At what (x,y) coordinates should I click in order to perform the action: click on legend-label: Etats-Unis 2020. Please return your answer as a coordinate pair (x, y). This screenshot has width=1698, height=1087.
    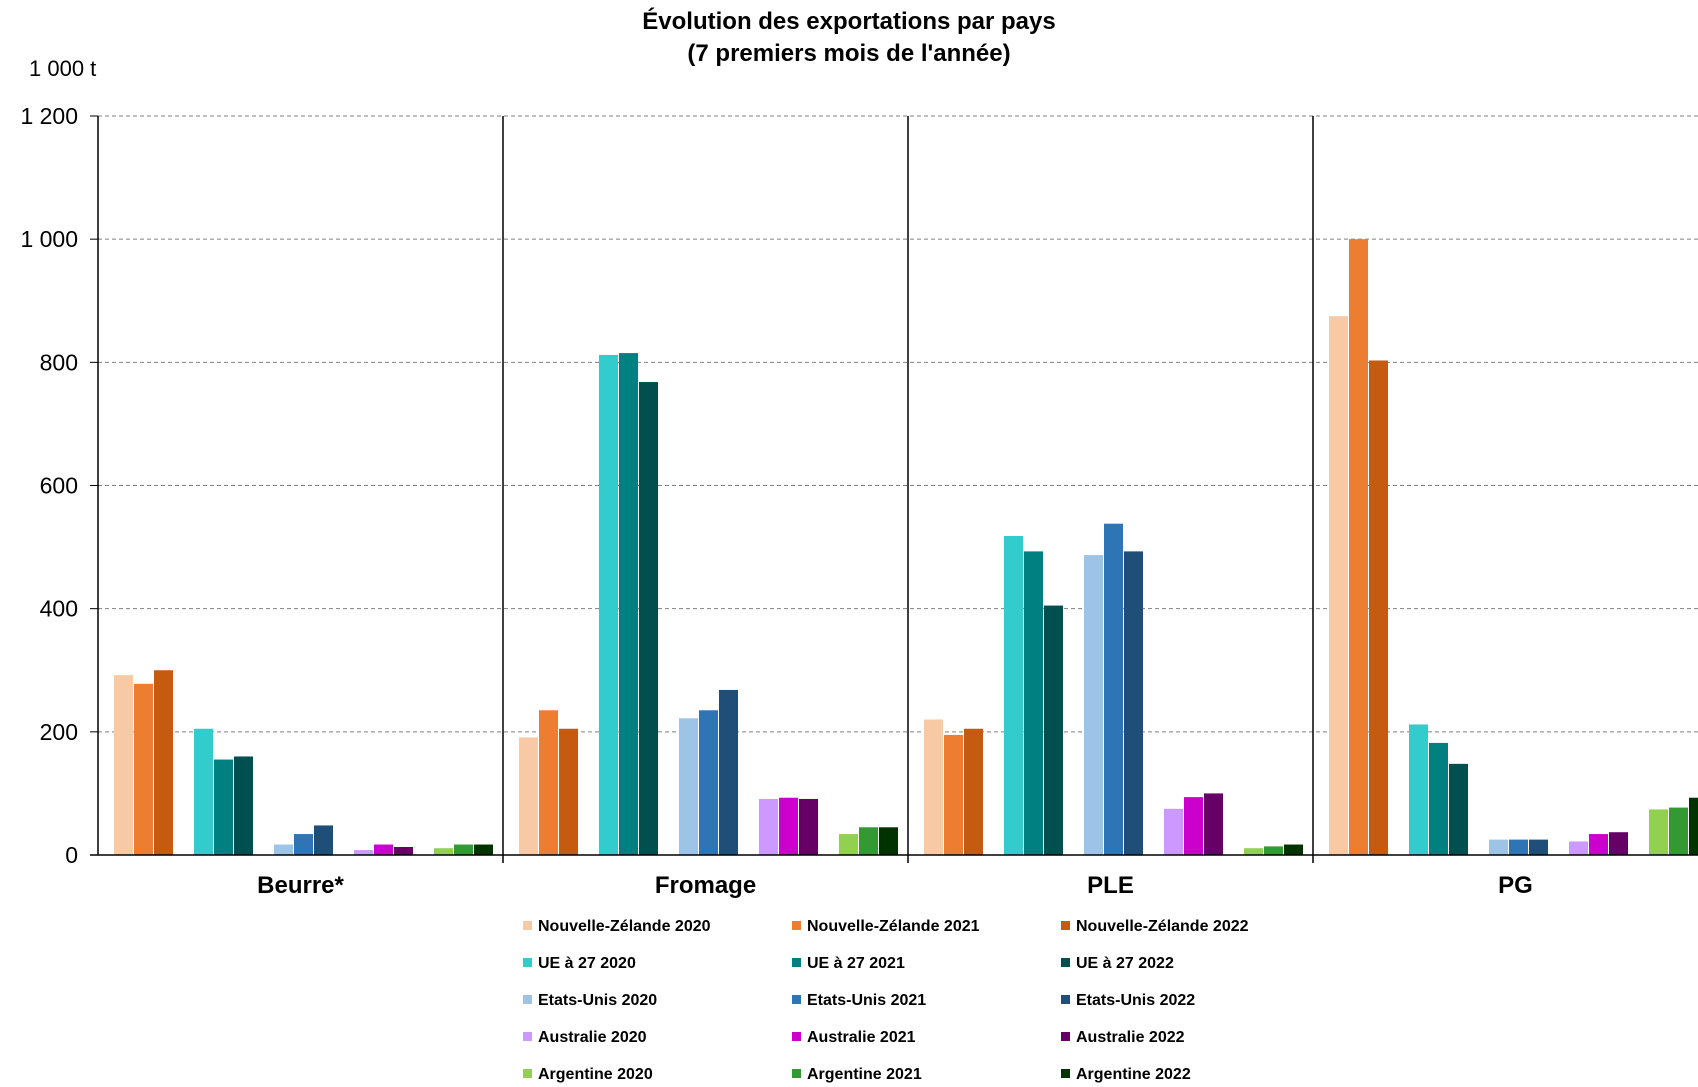
    Looking at the image, I should click on (598, 1000).